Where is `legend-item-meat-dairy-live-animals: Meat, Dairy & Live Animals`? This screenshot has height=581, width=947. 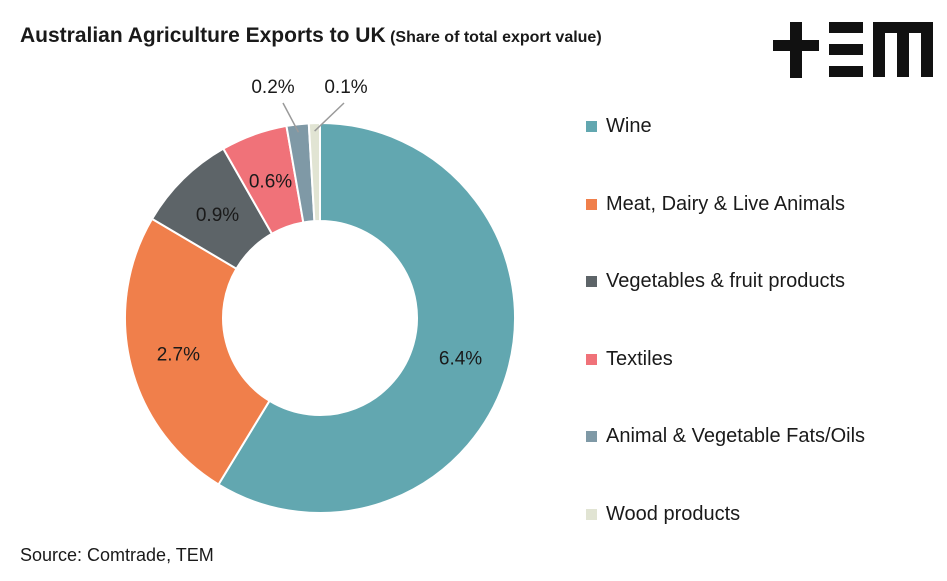 legend-item-meat-dairy-live-animals: Meat, Dairy & Live Animals is located at coordinates (715, 204).